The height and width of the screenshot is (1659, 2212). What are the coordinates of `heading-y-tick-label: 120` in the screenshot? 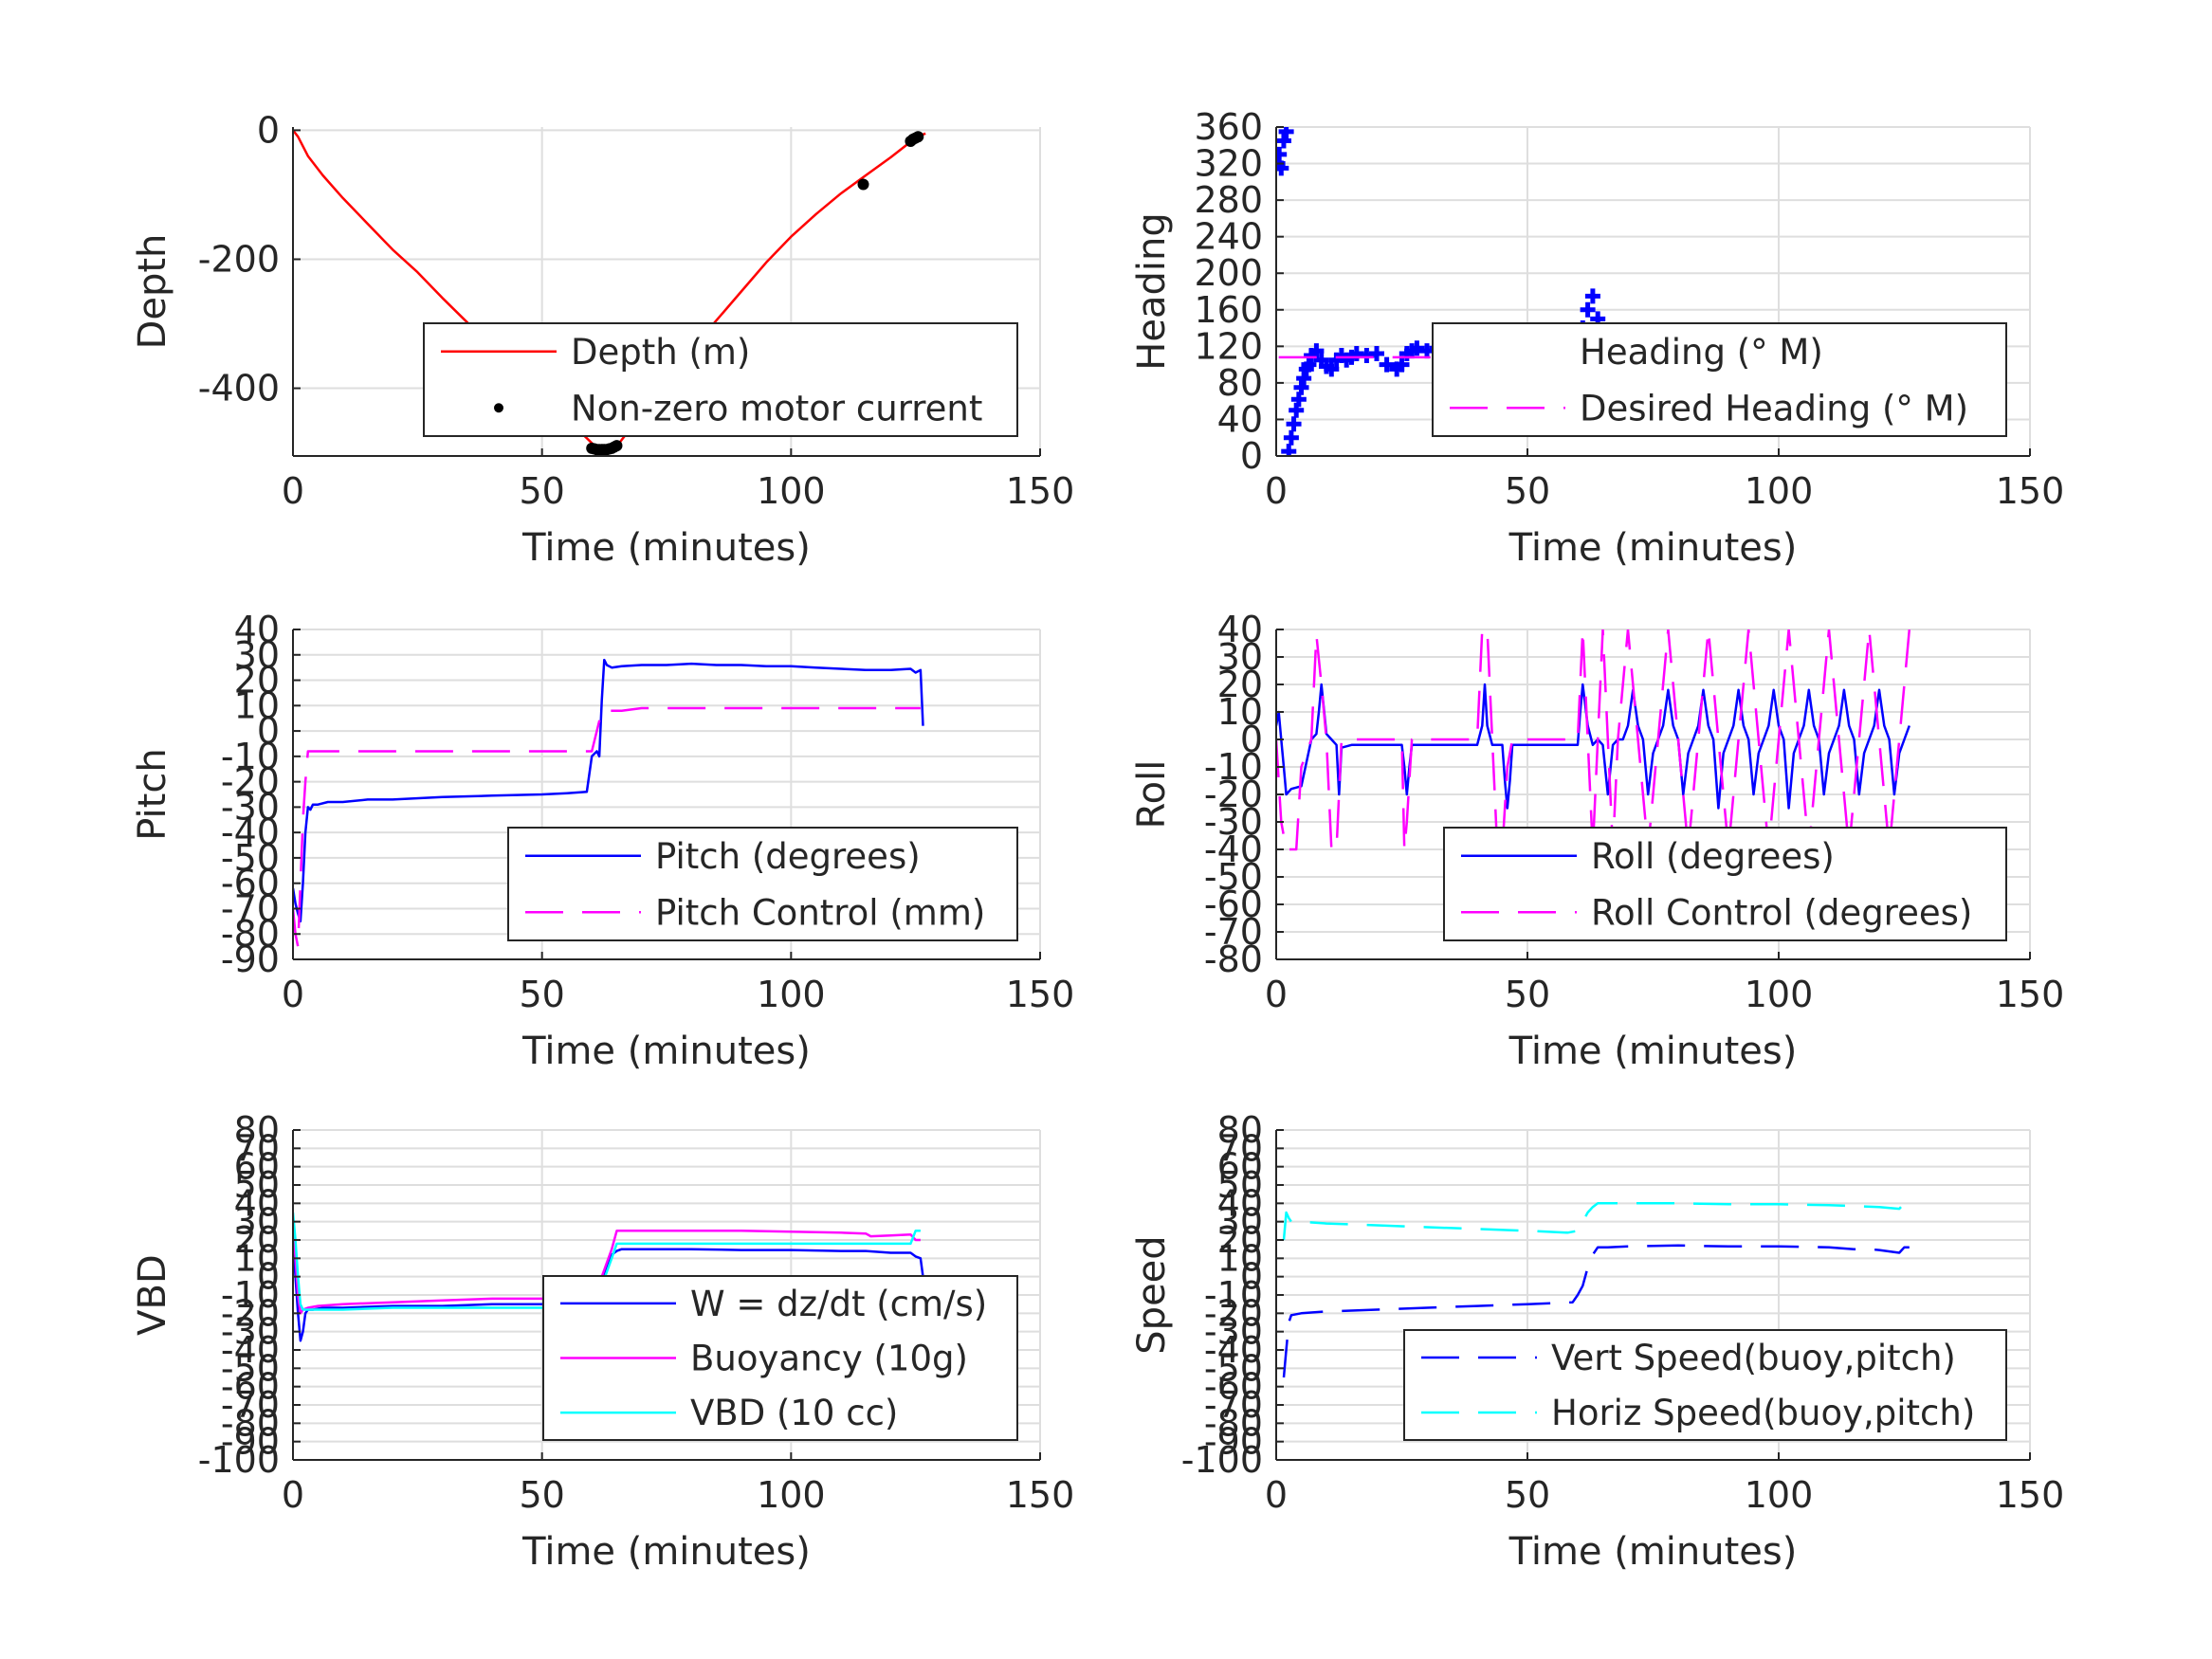 It's located at (1228, 346).